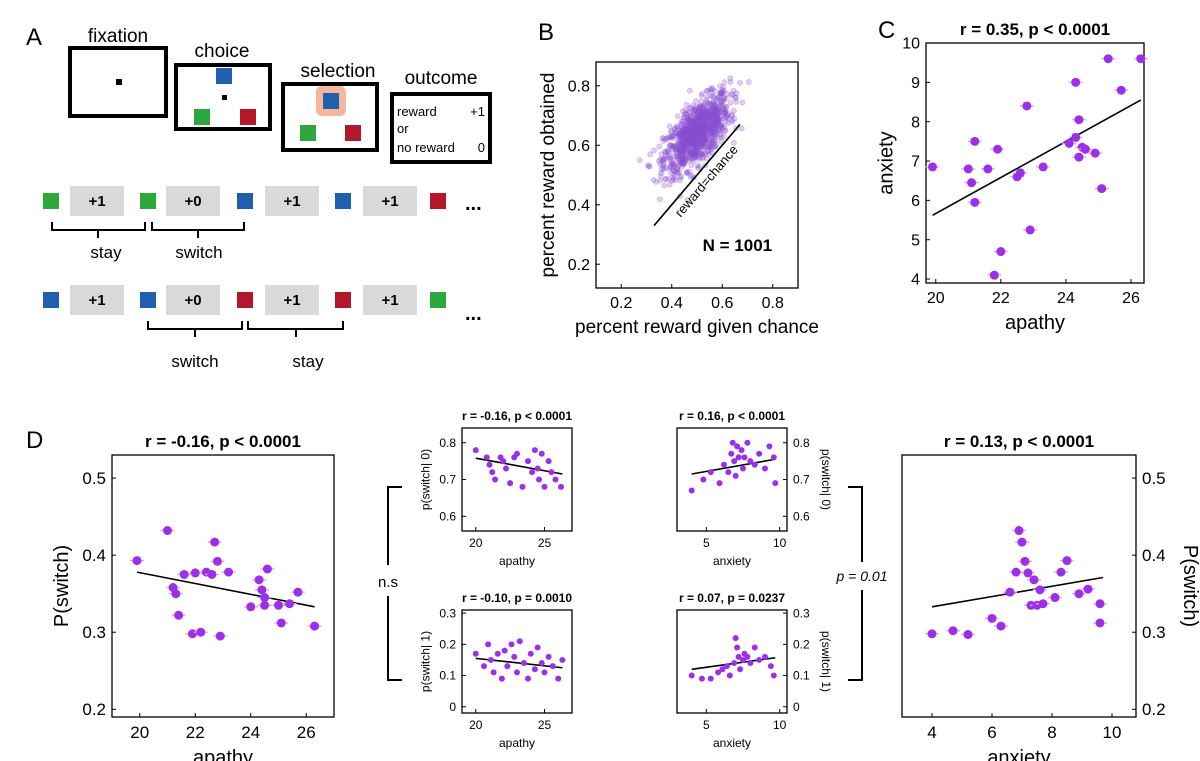 Image resolution: width=1200 pixels, height=761 pixels. Describe the element at coordinates (245, 201) in the screenshot. I see `seq1-color-square` at that location.